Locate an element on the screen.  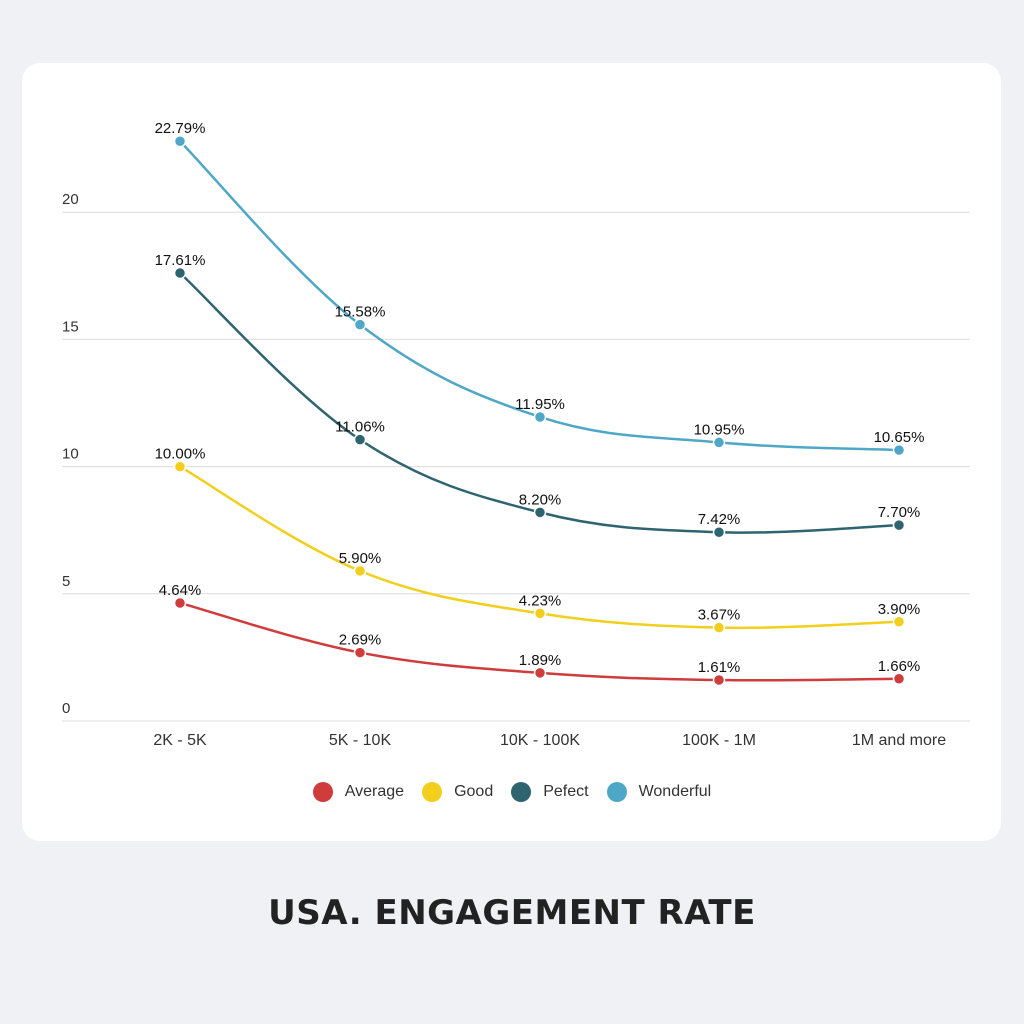
legend-item-wonderful: Wonderful is located at coordinates (659, 792).